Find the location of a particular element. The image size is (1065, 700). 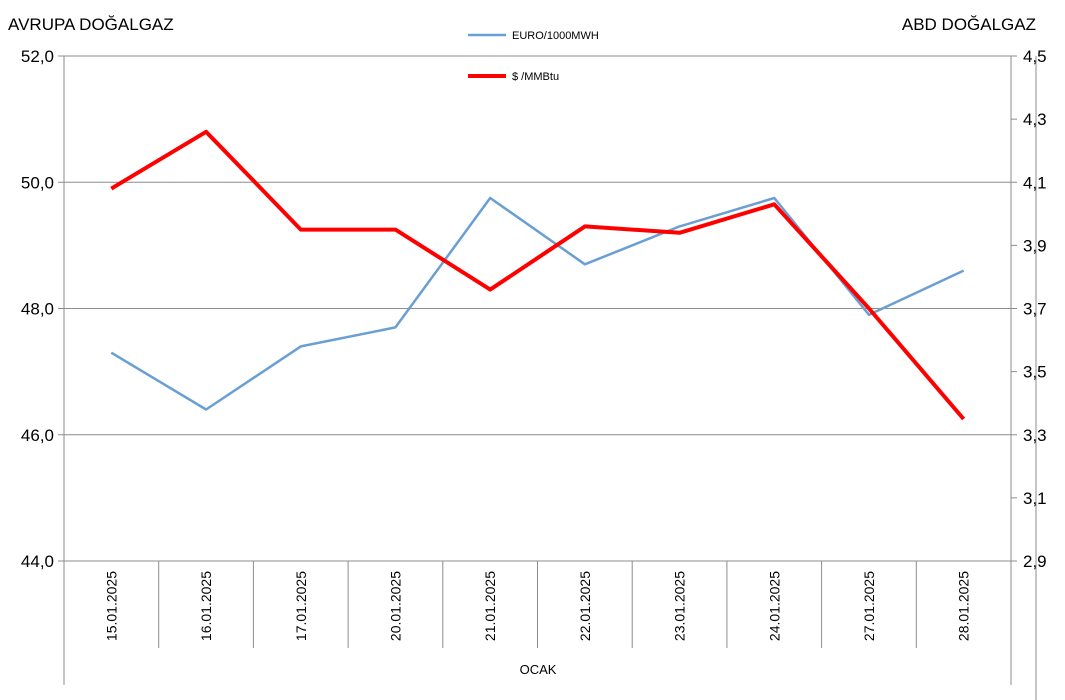

x-tick-label: 21.01.2025 is located at coordinates (490, 606).